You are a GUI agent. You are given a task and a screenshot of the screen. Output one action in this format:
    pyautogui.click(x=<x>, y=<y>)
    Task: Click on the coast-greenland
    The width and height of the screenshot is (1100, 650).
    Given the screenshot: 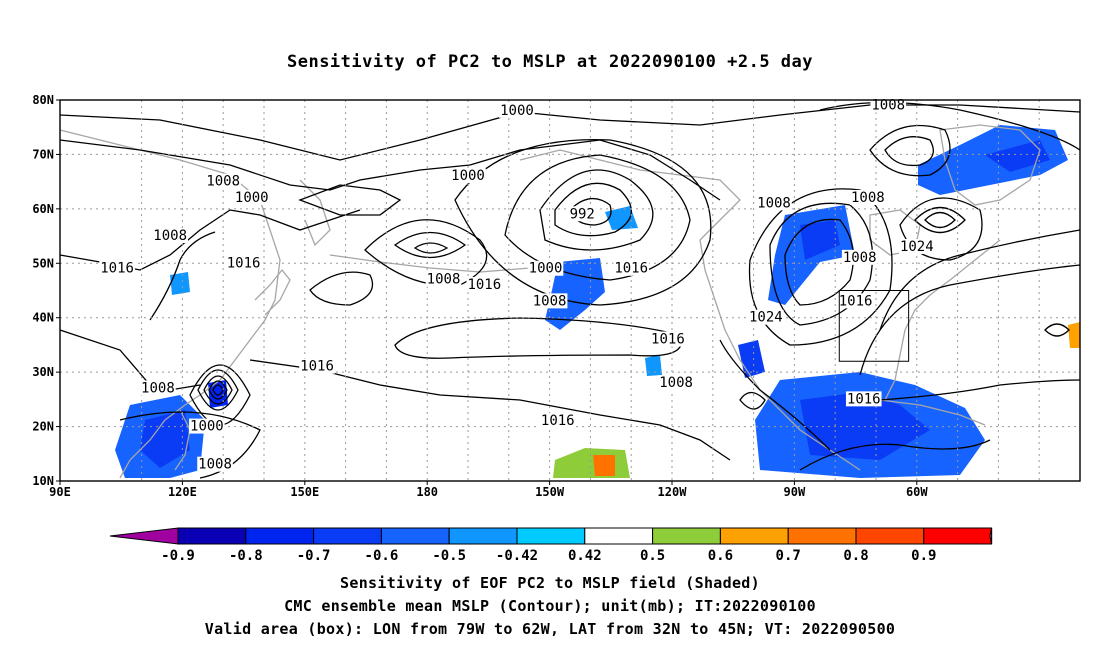 What is the action you would take?
    pyautogui.click(x=990, y=165)
    